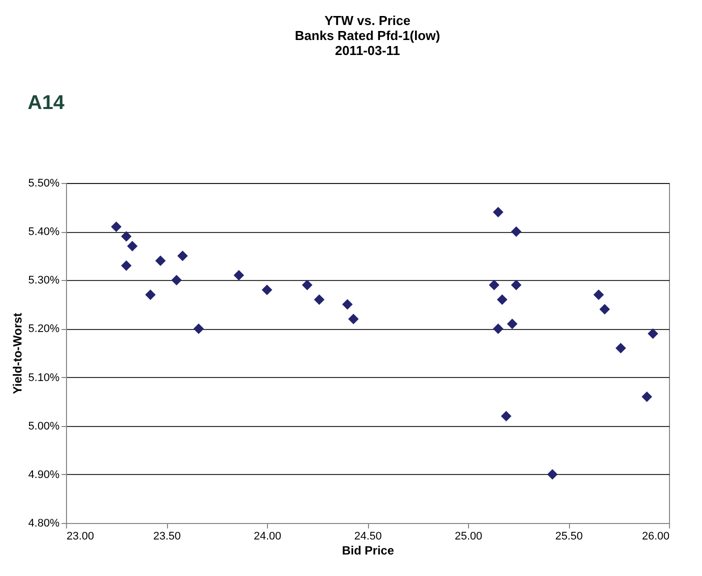 This screenshot has height=576, width=702. What do you see at coordinates (656, 536) in the screenshot?
I see `x-tick-label: 26.00` at bounding box center [656, 536].